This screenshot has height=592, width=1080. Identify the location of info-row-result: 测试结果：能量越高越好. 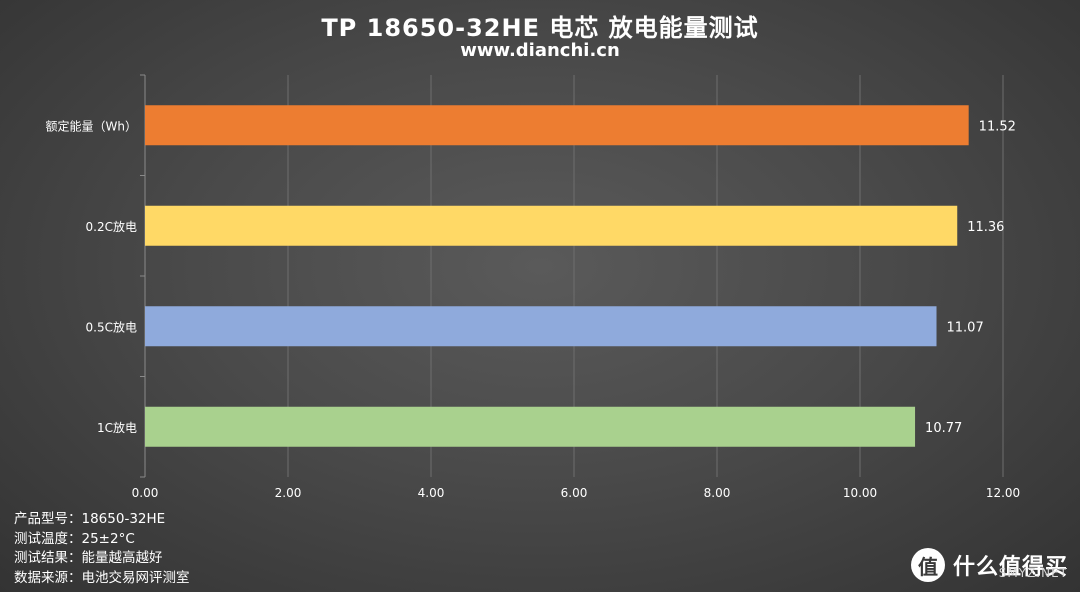
(102, 559).